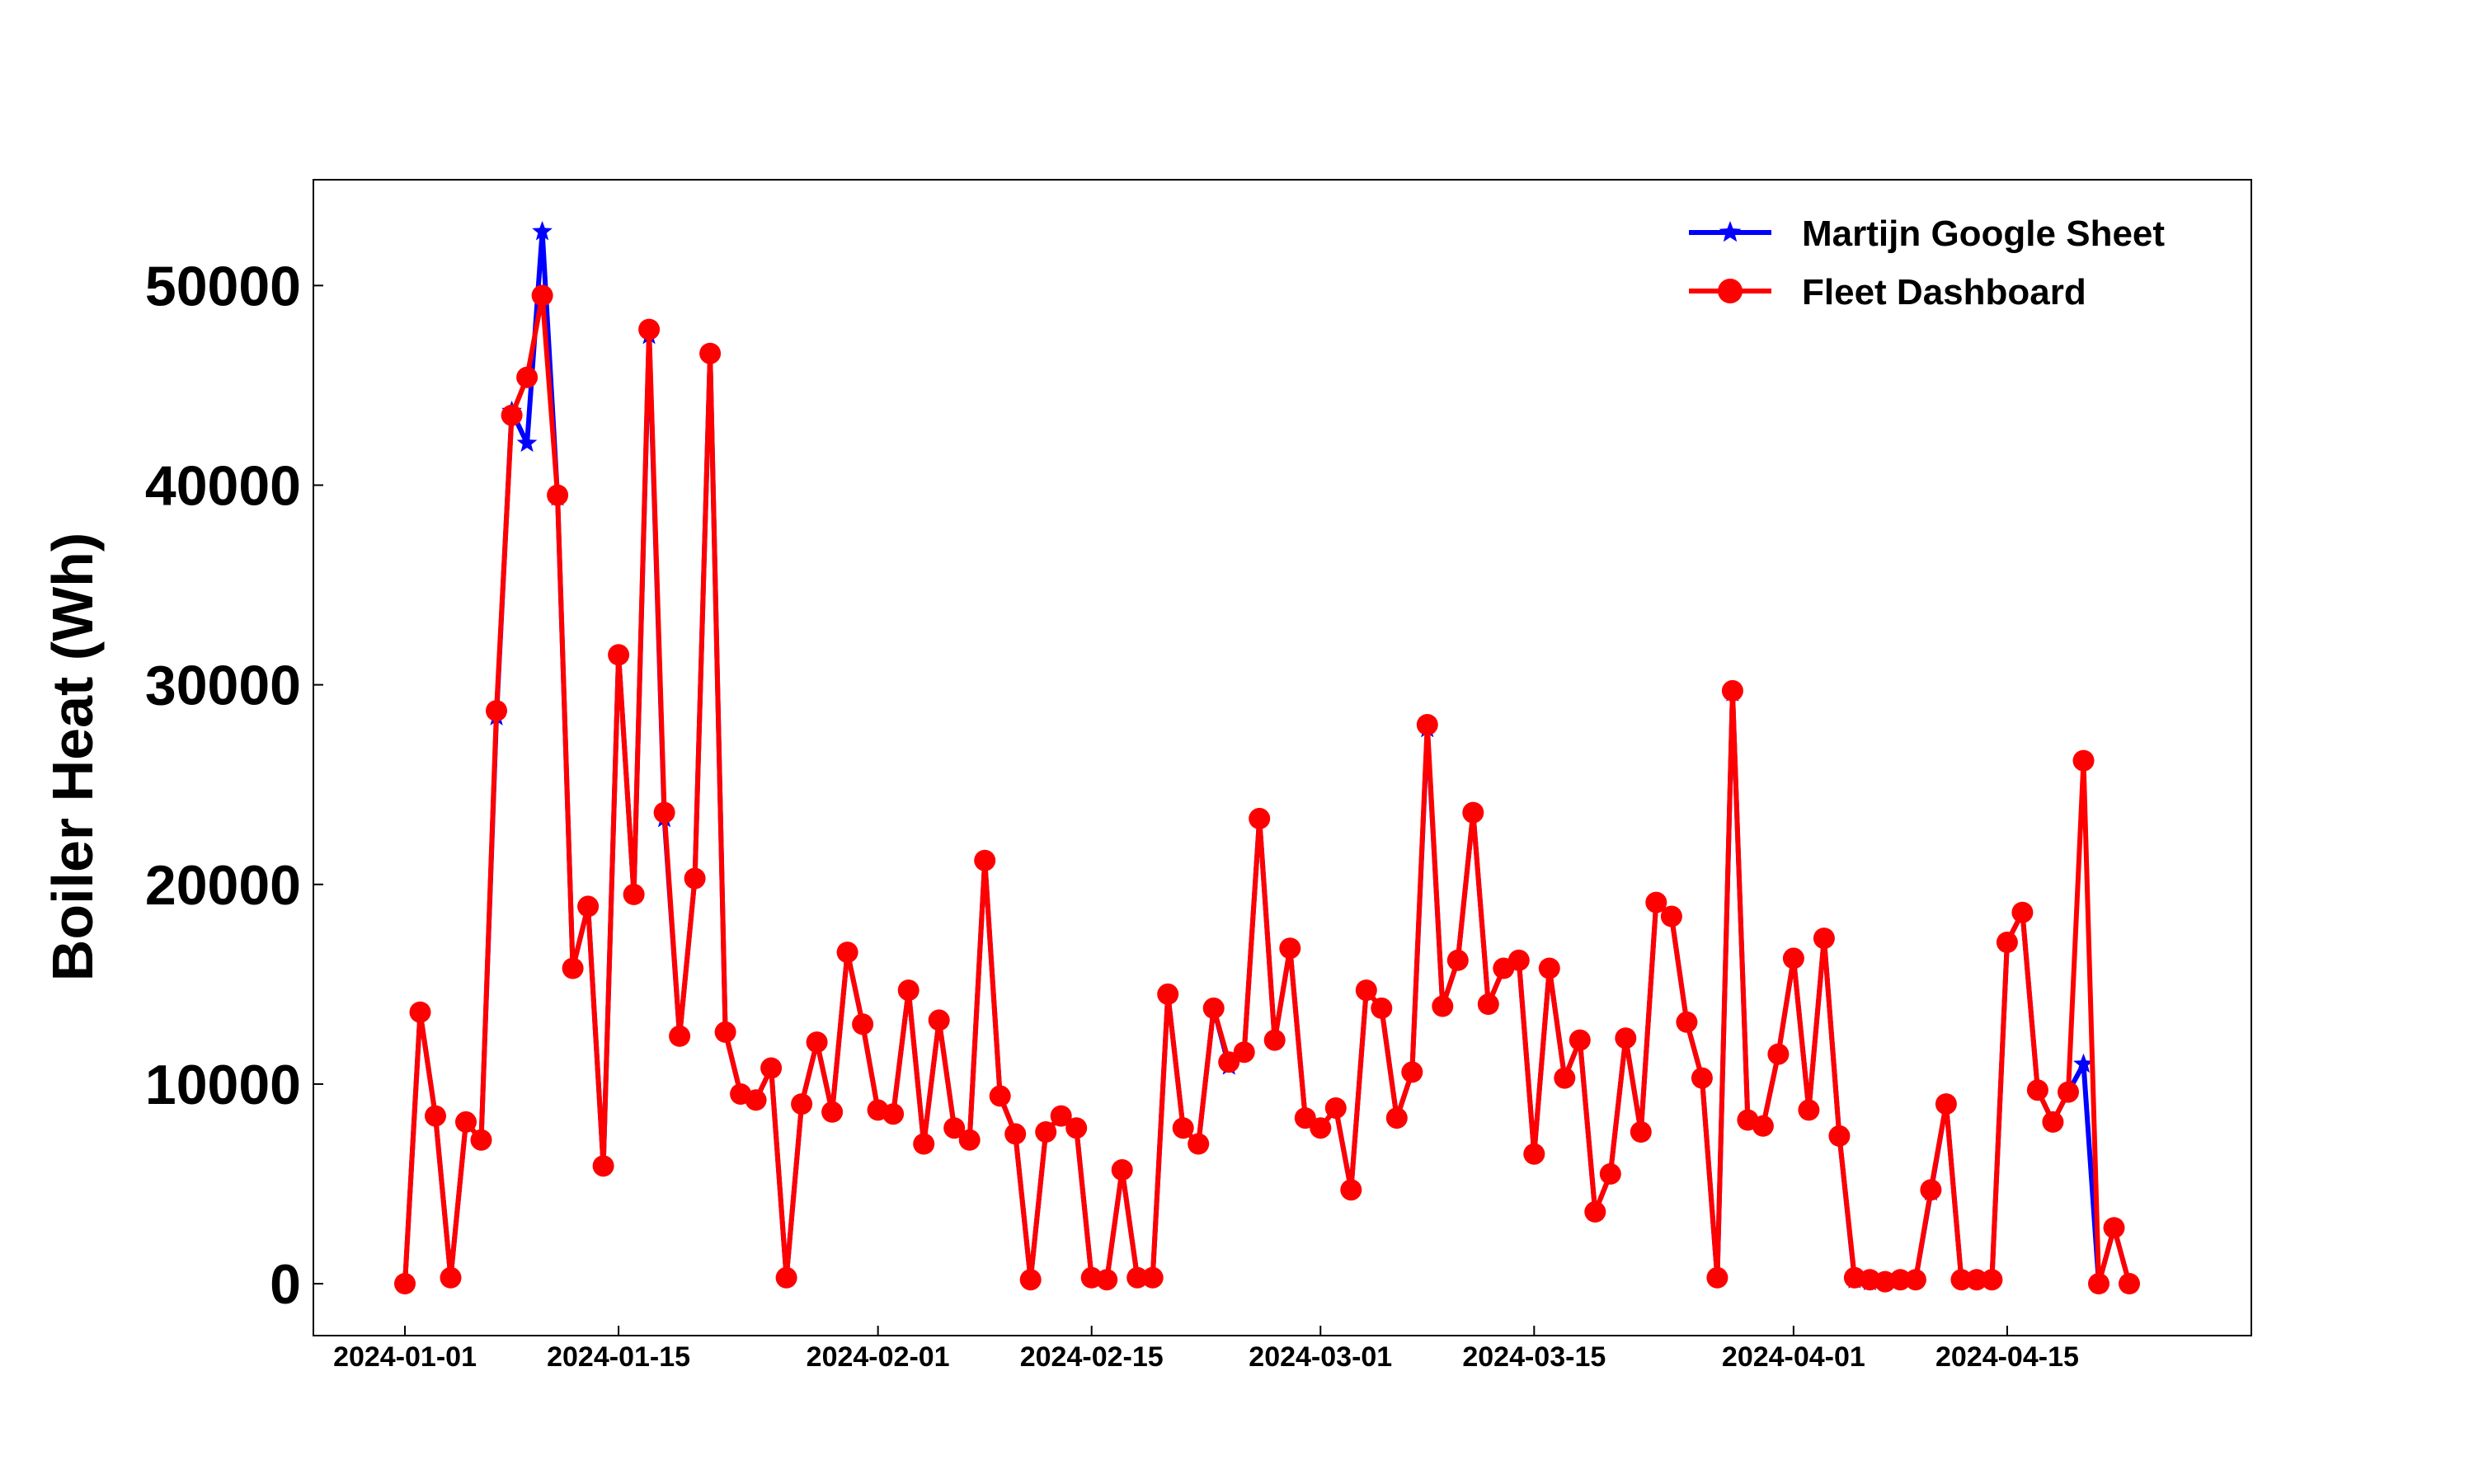  I want to click on y-tick-label: 40000, so click(223, 486).